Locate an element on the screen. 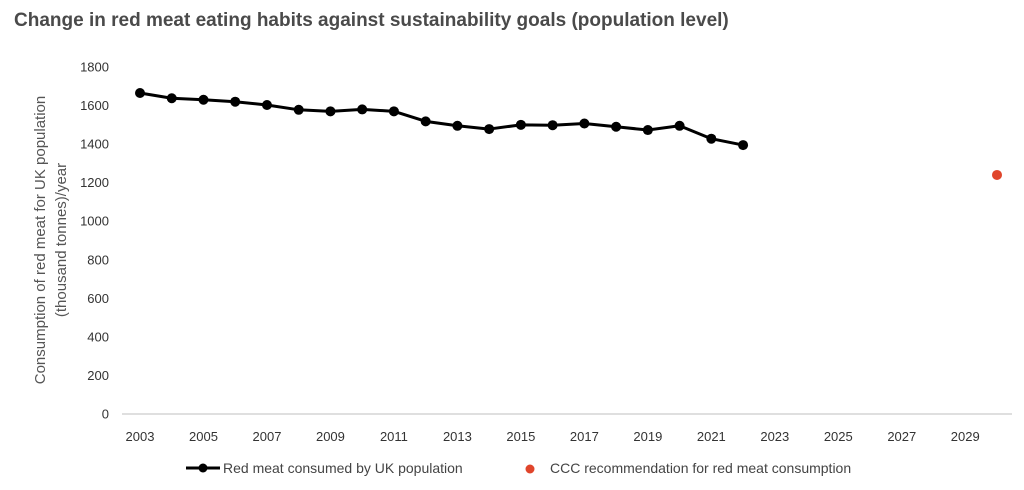 This screenshot has width=1024, height=490. data-point-2017 is located at coordinates (584, 123).